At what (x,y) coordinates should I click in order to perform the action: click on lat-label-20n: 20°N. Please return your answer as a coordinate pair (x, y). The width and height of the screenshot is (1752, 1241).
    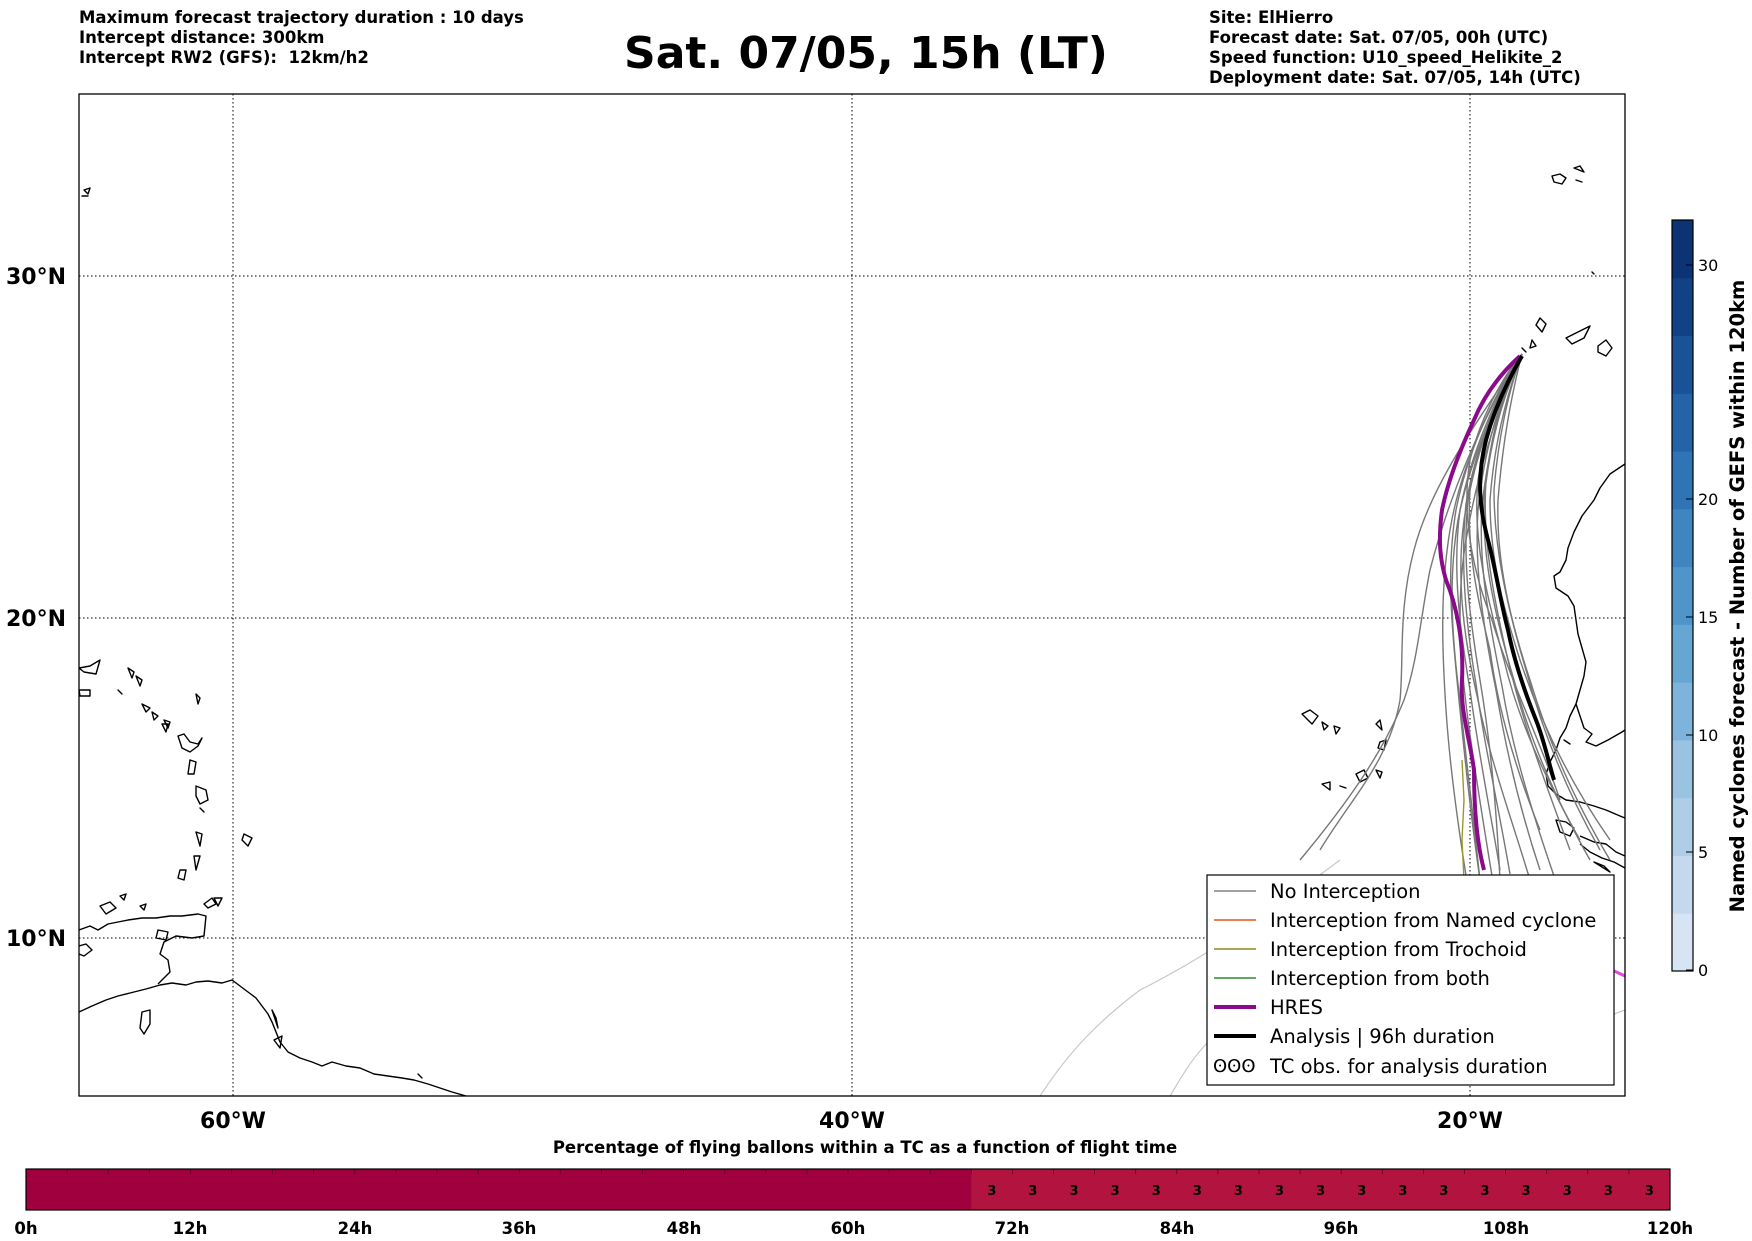
    Looking at the image, I should click on (36, 619).